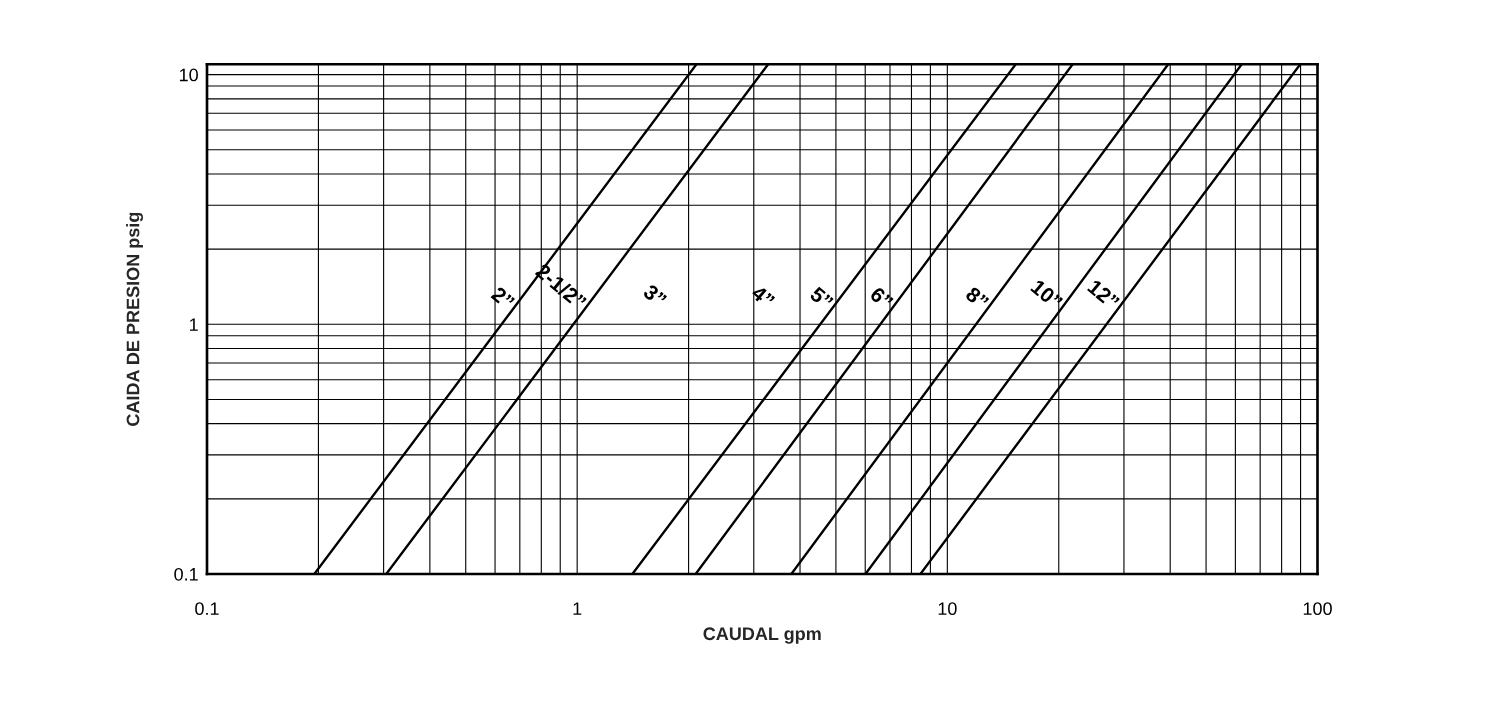 This screenshot has height=710, width=1510. Describe the element at coordinates (881, 298) in the screenshot. I see `text: 6”` at that location.